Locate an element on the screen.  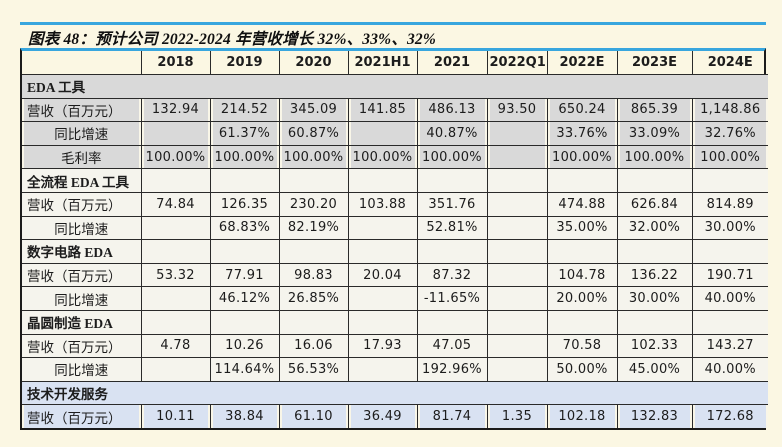
value-cell: 98.83 is located at coordinates (313, 274).